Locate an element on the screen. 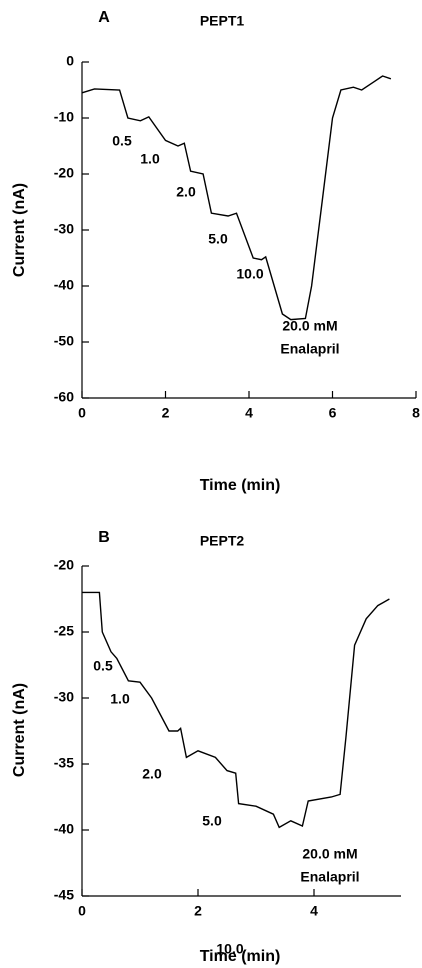 This screenshot has width=422, height=968. y-tick-label: -50 is located at coordinates (64, 341).